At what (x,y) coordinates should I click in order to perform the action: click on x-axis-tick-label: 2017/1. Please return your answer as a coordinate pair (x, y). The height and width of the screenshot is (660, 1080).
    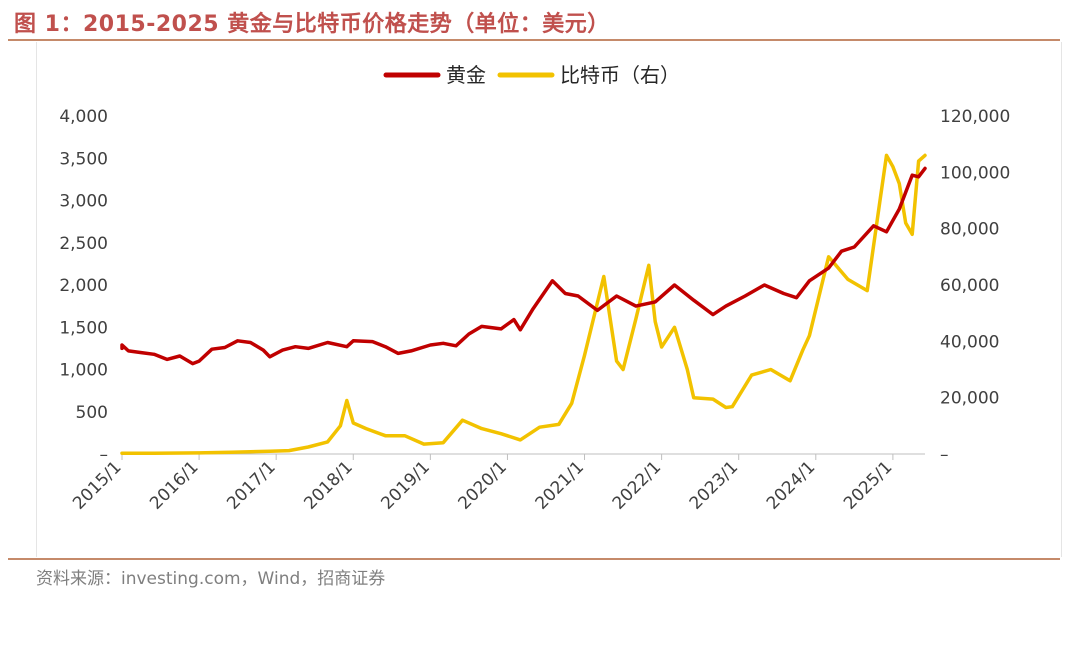
    Looking at the image, I should click on (251, 485).